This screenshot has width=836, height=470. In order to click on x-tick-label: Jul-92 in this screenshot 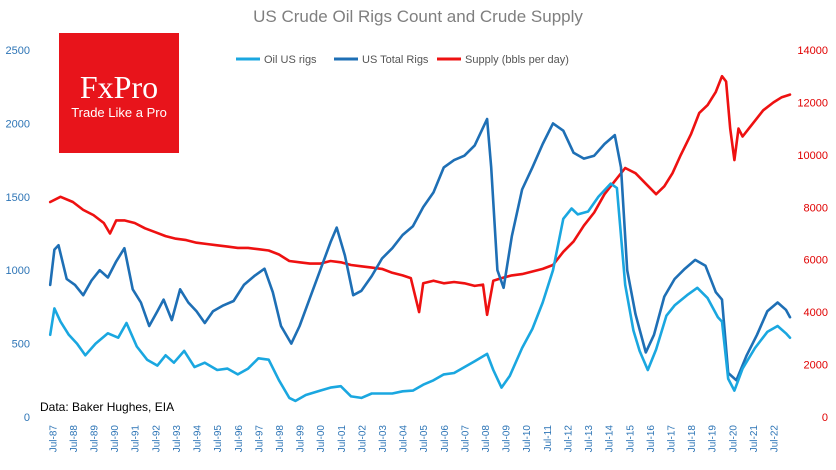, I will do `click(156, 439)`.